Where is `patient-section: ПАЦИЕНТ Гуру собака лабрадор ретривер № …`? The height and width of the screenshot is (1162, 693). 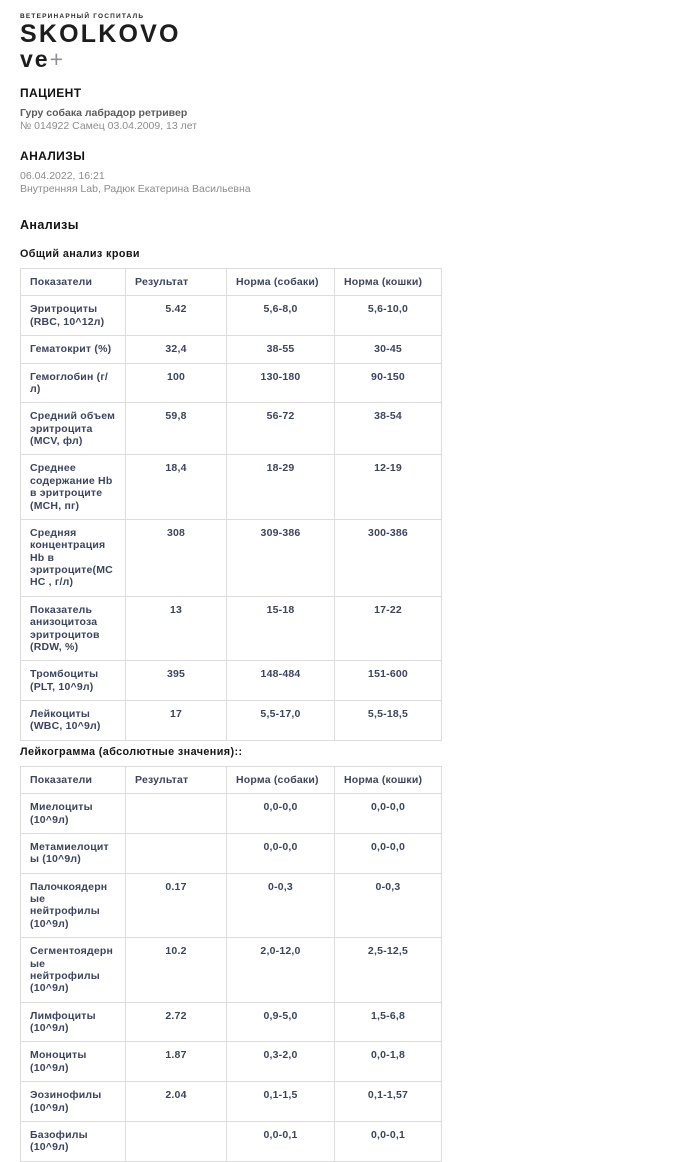
patient-section: ПАЦИЕНТ Гуру собака лабрадор ретривер № … is located at coordinates (346, 110).